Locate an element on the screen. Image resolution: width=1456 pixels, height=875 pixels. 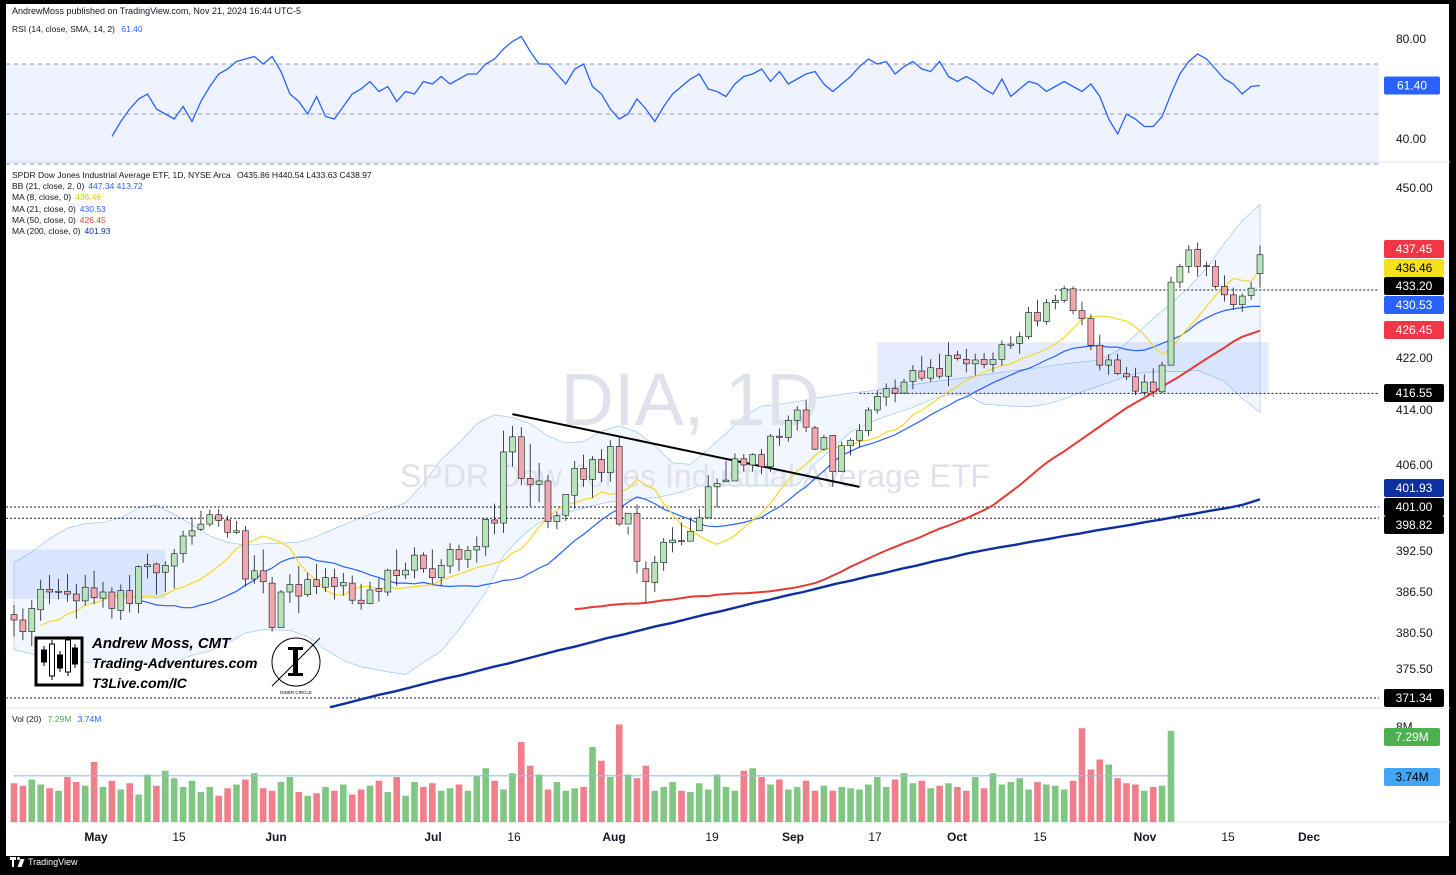
time-axis-label: Dec is located at coordinates (1309, 837).